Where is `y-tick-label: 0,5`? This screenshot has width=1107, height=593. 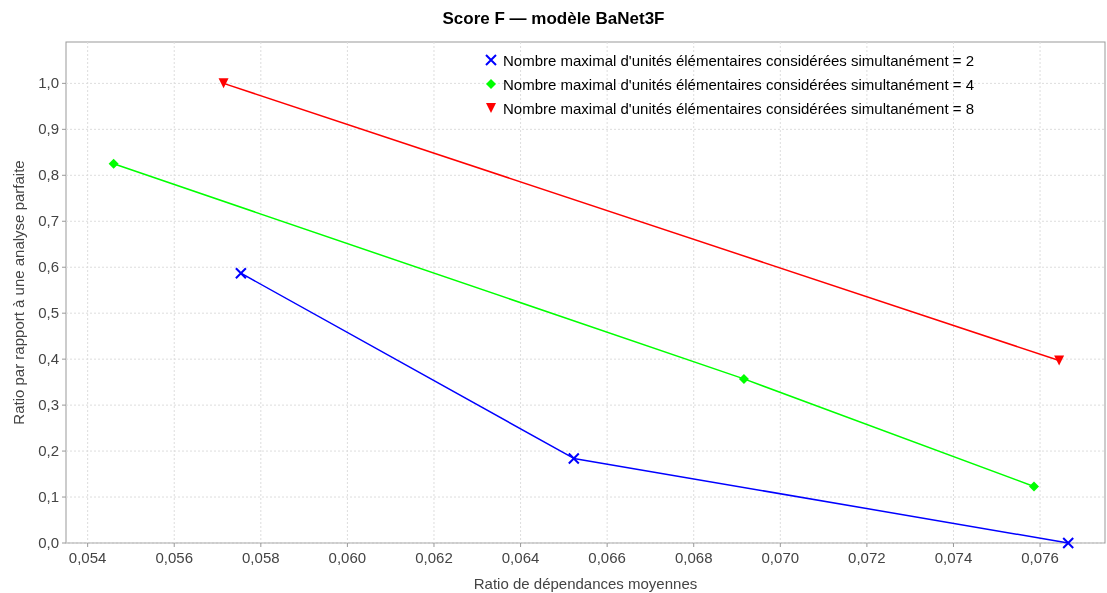
y-tick-label: 0,5 is located at coordinates (48, 313).